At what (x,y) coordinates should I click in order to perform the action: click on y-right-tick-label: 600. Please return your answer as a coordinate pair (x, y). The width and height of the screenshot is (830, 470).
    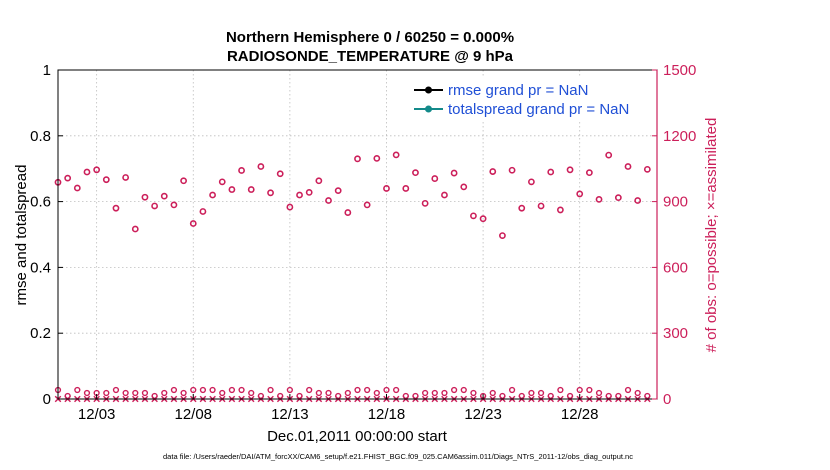
    Looking at the image, I should click on (675, 267).